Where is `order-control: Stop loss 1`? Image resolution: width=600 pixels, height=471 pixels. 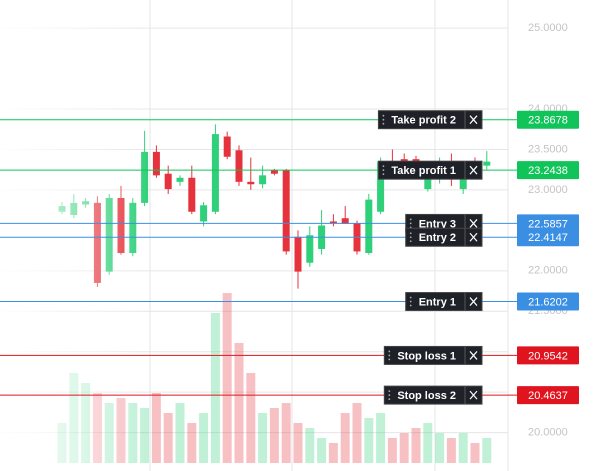
order-control: Stop loss 1 is located at coordinates (433, 355).